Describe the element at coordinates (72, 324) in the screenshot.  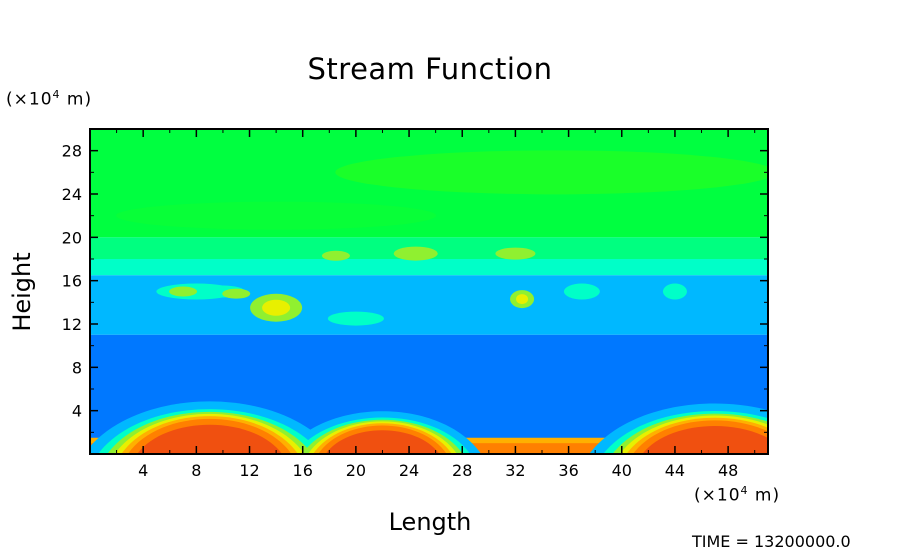
I see `y-tick-label: 12` at that location.